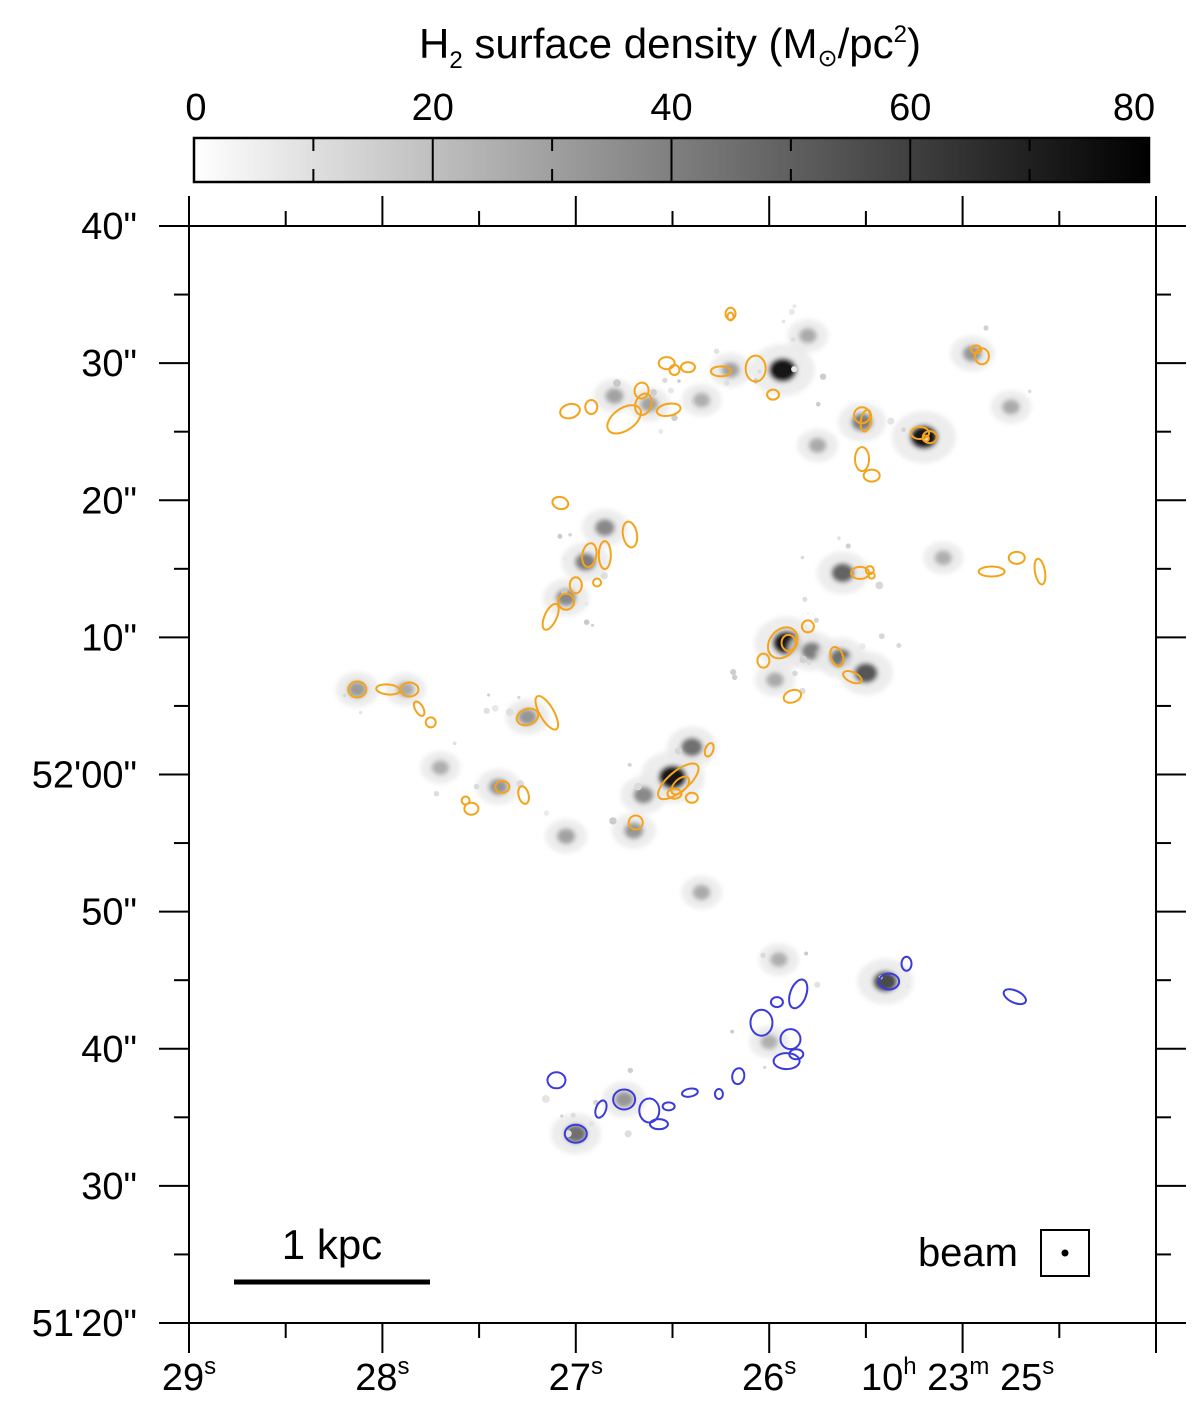  What do you see at coordinates (109, 638) in the screenshot?
I see `y-tick-label: 10"` at bounding box center [109, 638].